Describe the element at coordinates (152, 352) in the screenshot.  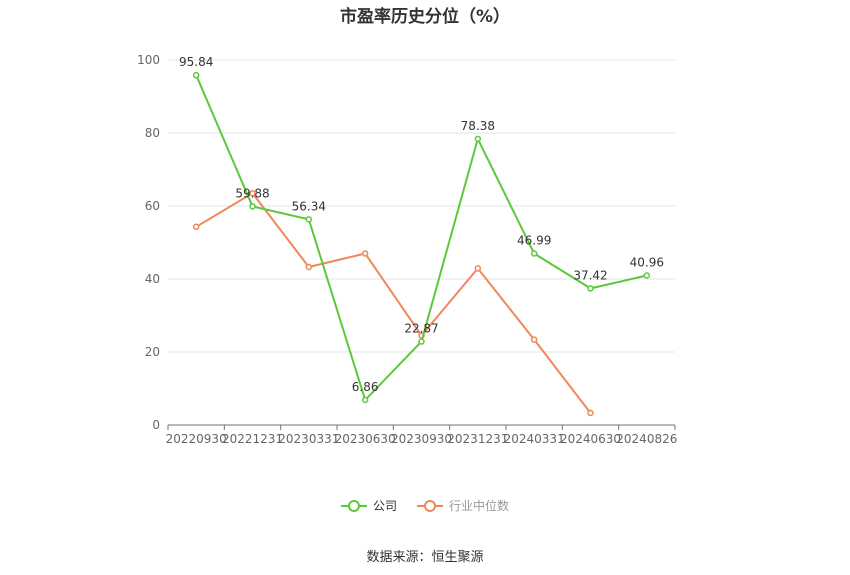
I see `y-tick-label: 20` at that location.